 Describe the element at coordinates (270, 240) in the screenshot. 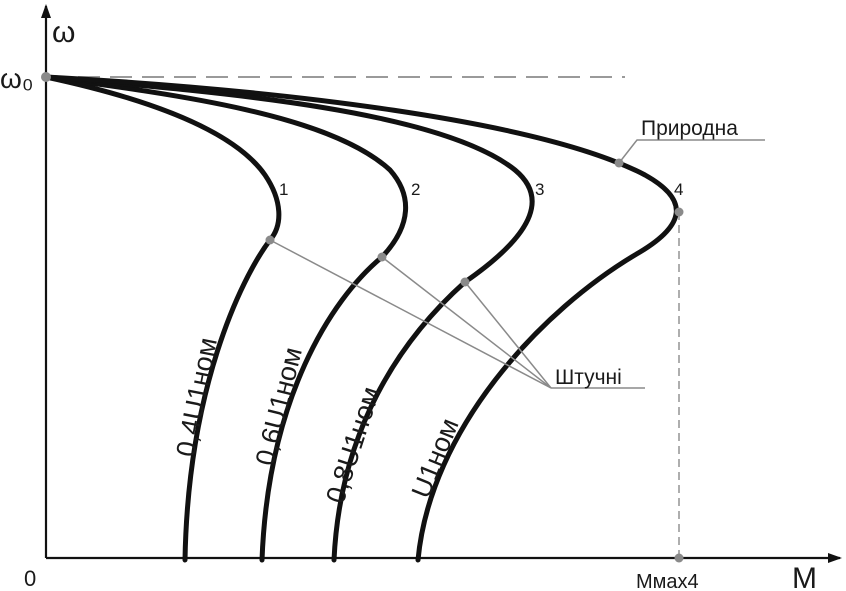

I see `curve-1-point` at that location.